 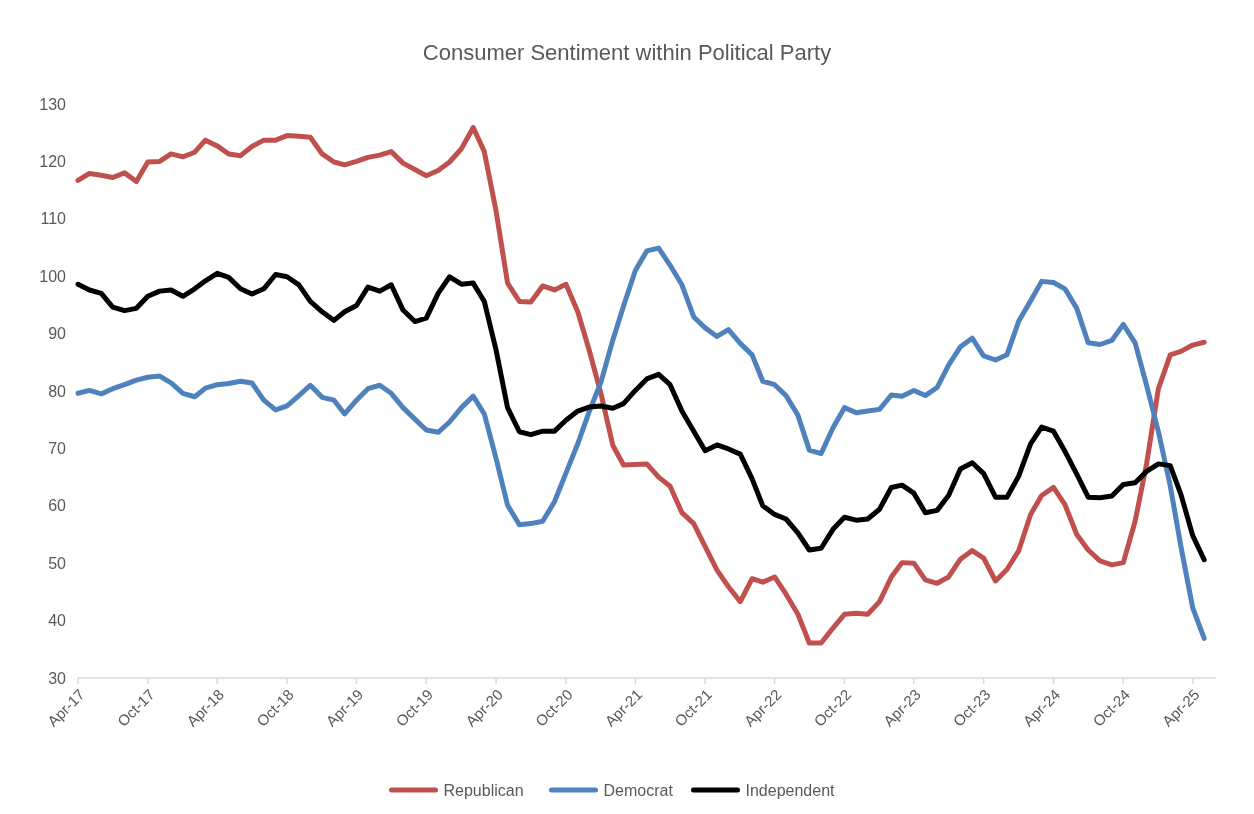 I want to click on y-tick-label: 130, so click(x=53, y=104).